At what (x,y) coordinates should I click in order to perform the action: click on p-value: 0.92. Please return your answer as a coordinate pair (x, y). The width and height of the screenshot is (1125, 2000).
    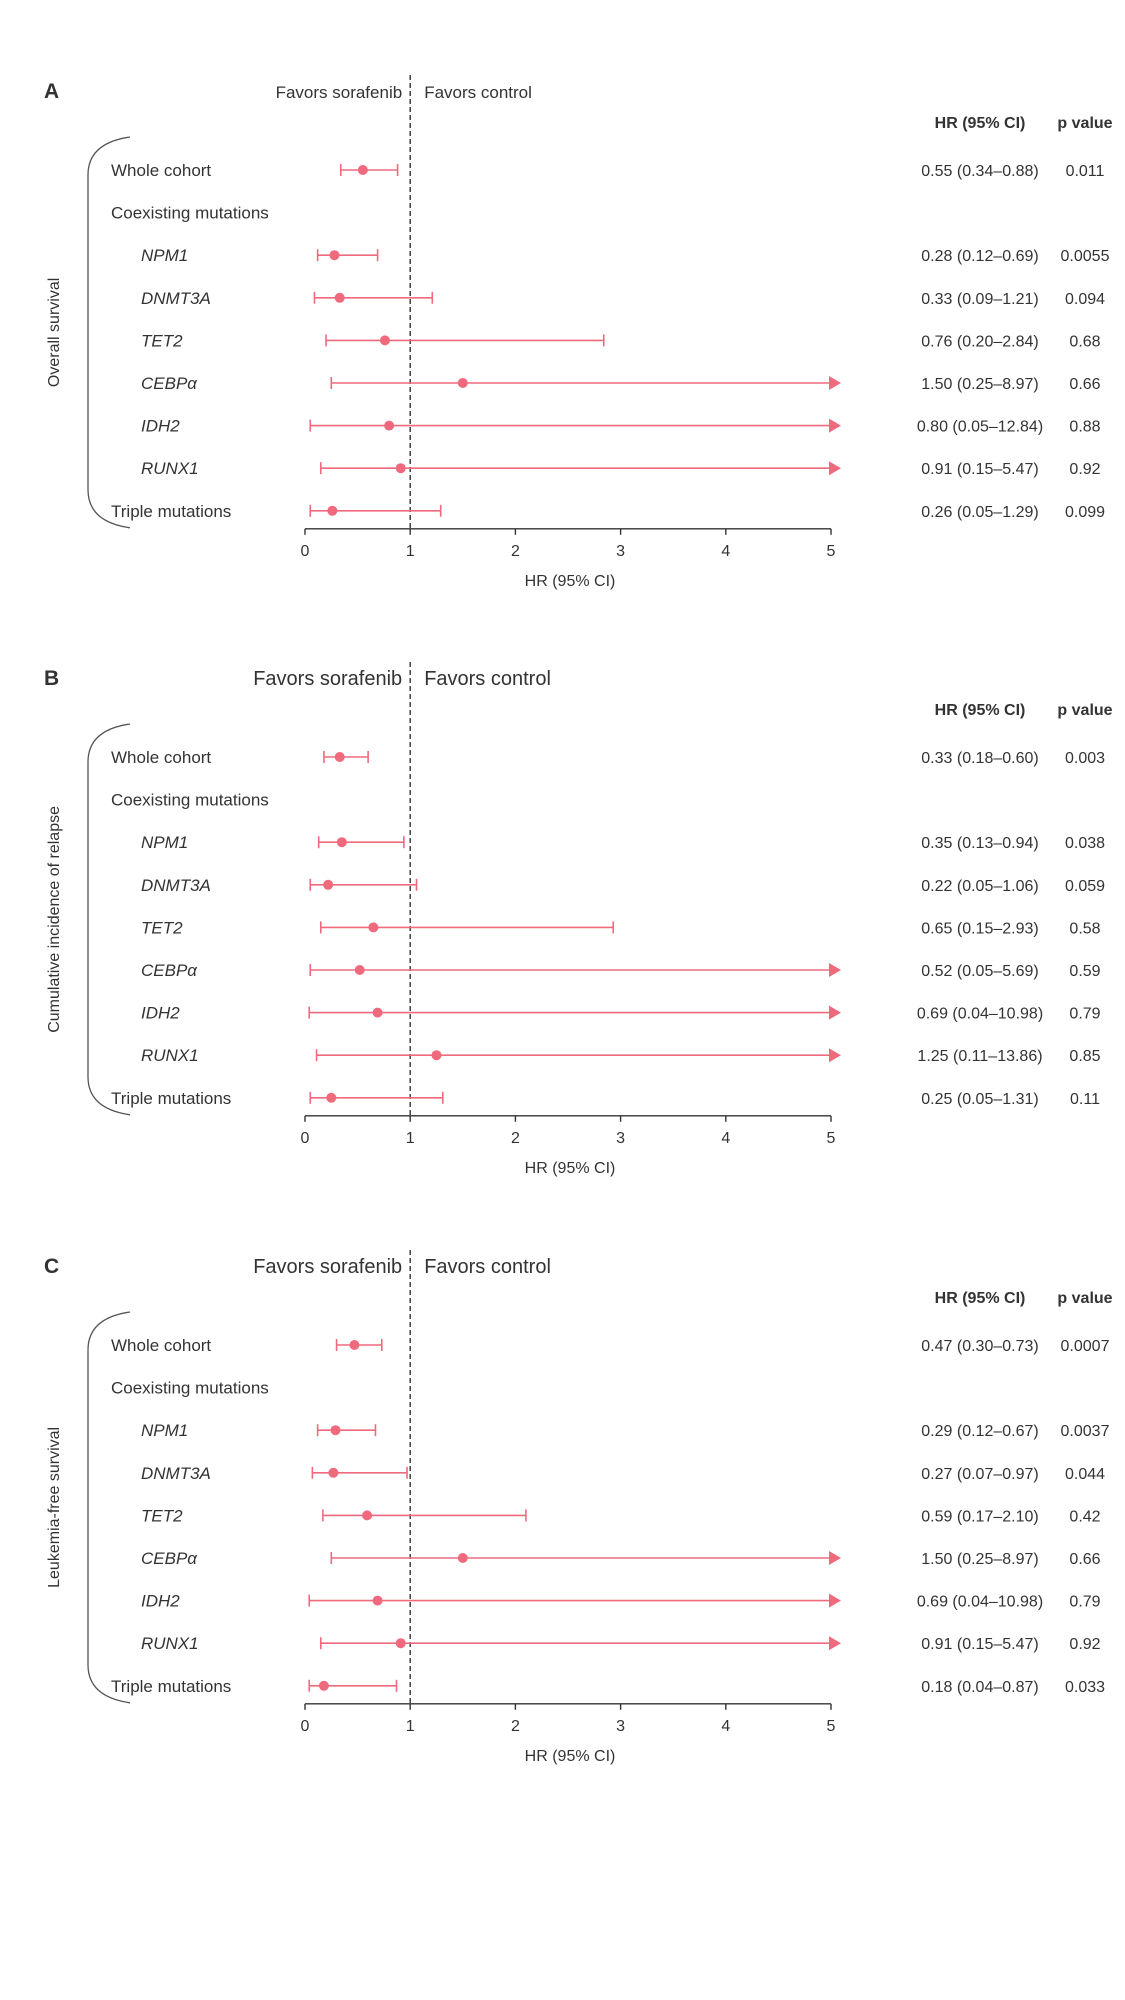
    Looking at the image, I should click on (1084, 1644).